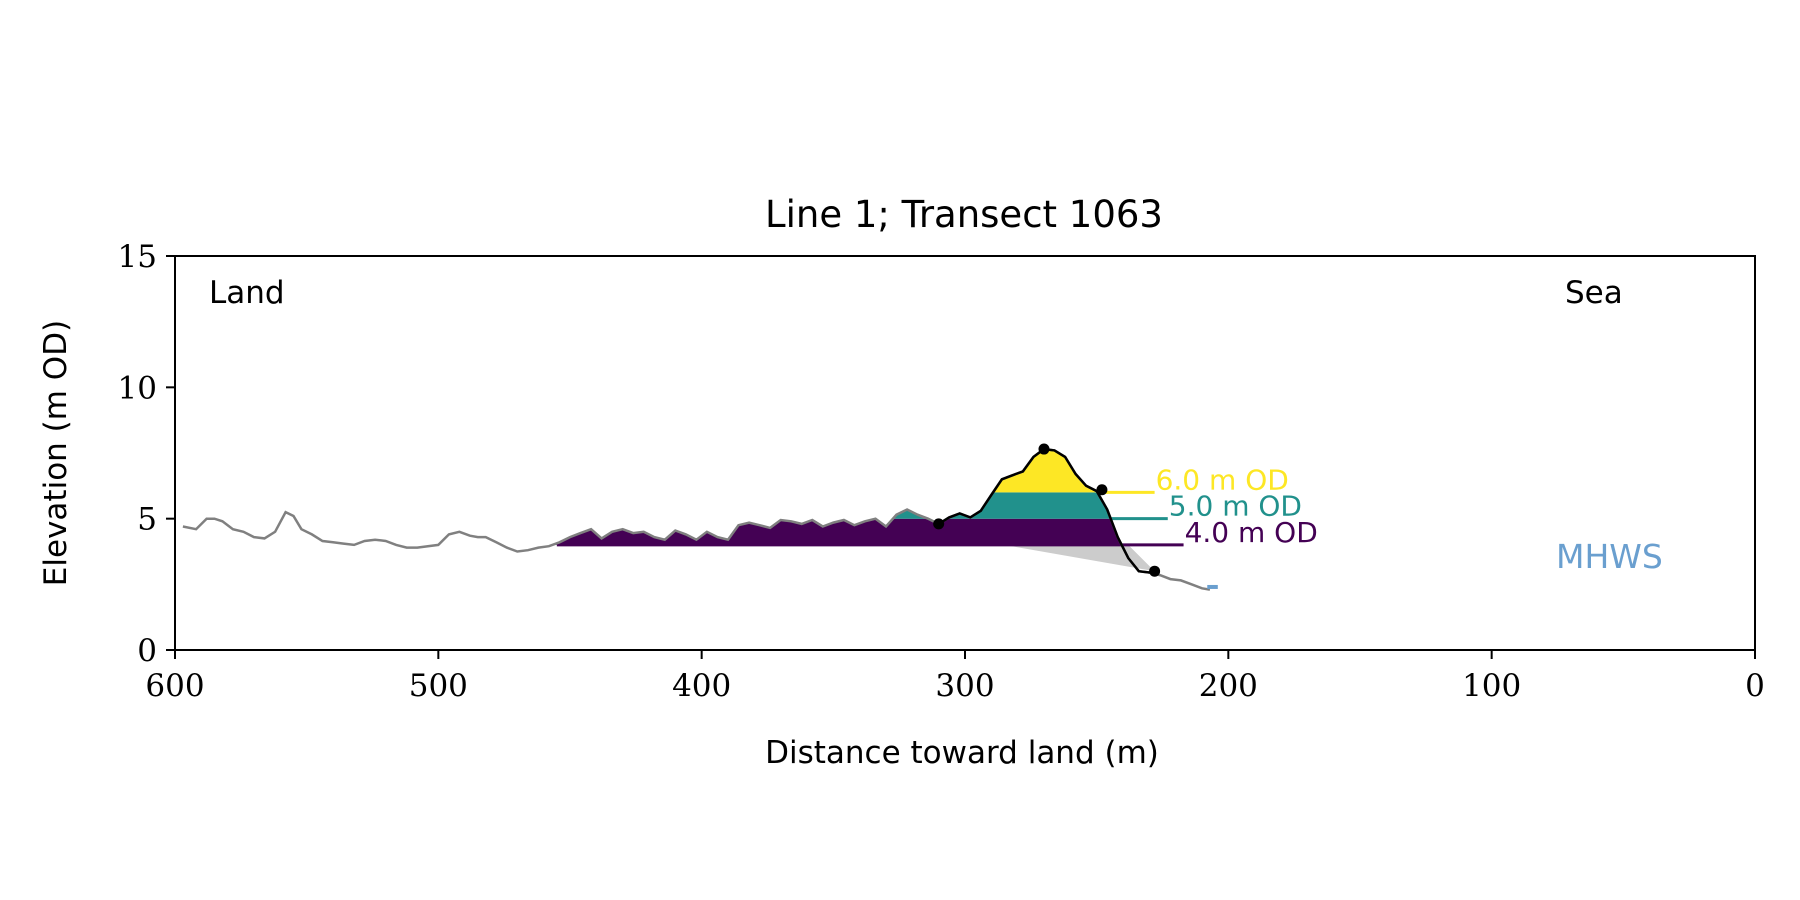  I want to click on dune-seaward-toe-point, so click(1155, 571).